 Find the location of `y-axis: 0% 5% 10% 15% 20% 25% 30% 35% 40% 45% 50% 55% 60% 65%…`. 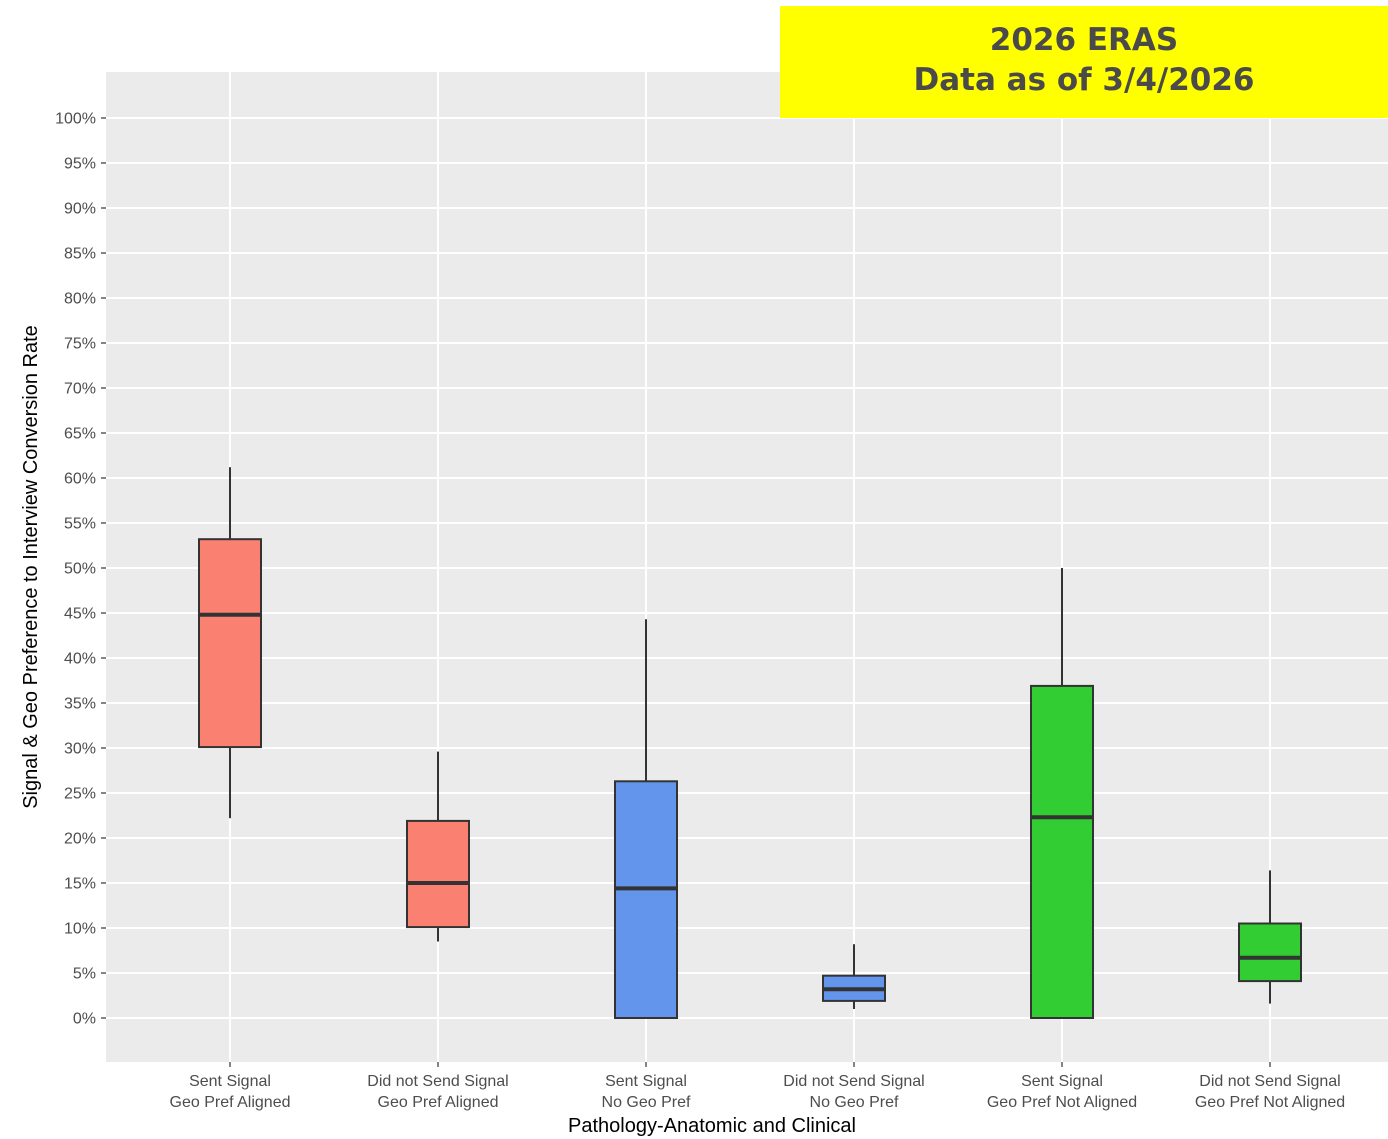

y-axis: 0% 5% 10% 15% 20% 25% 30% 35% 40% 45% 50% 55% 60% 65%… is located at coordinates (80, 569).